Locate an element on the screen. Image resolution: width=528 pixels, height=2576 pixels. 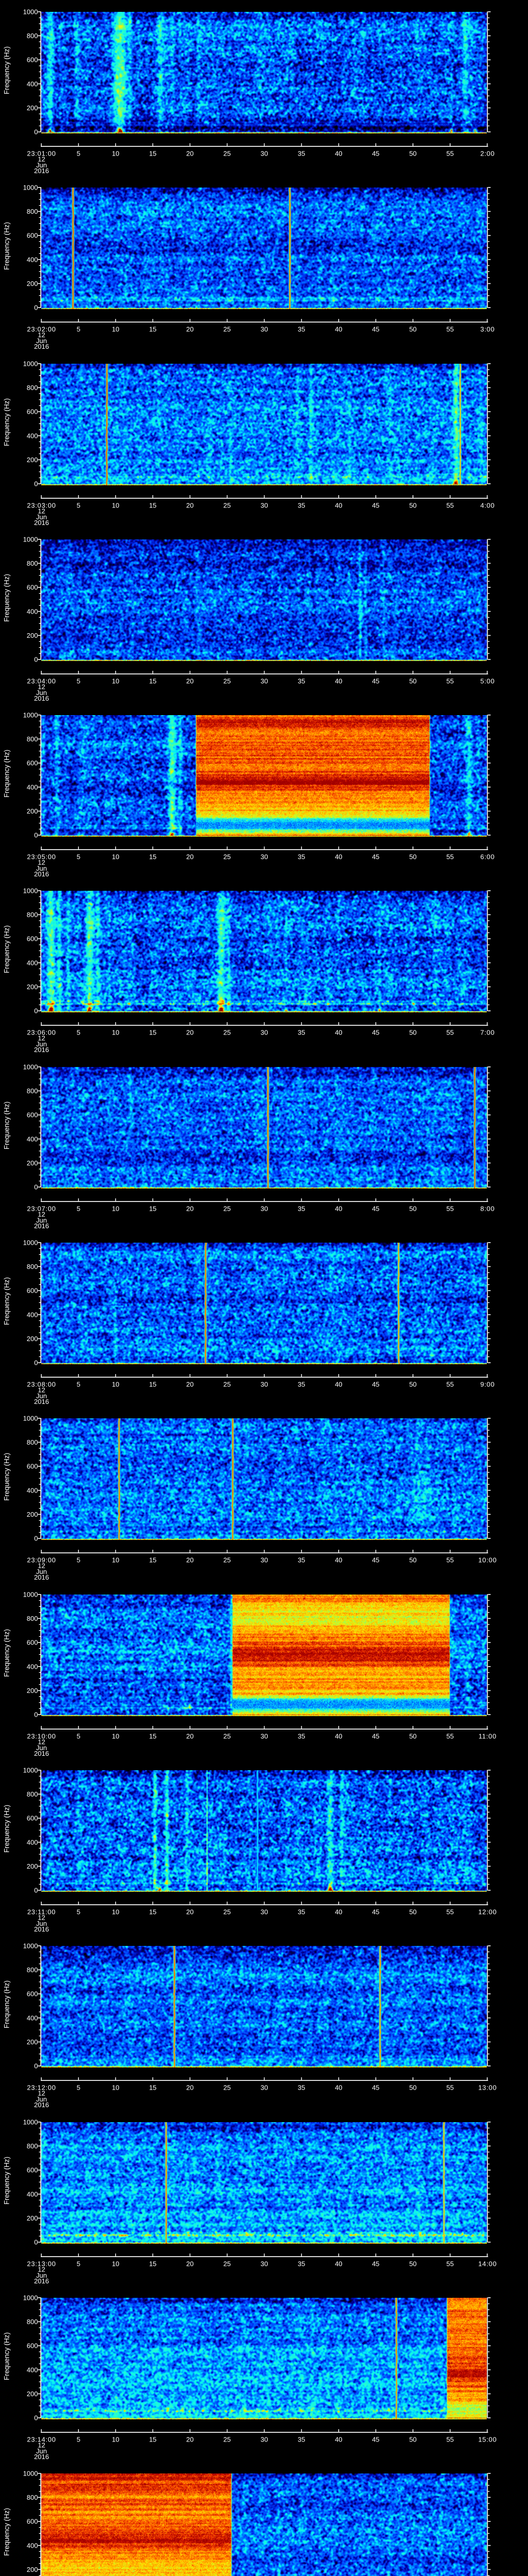
svg-text: 9:00 is located at coordinates (487, 1384).